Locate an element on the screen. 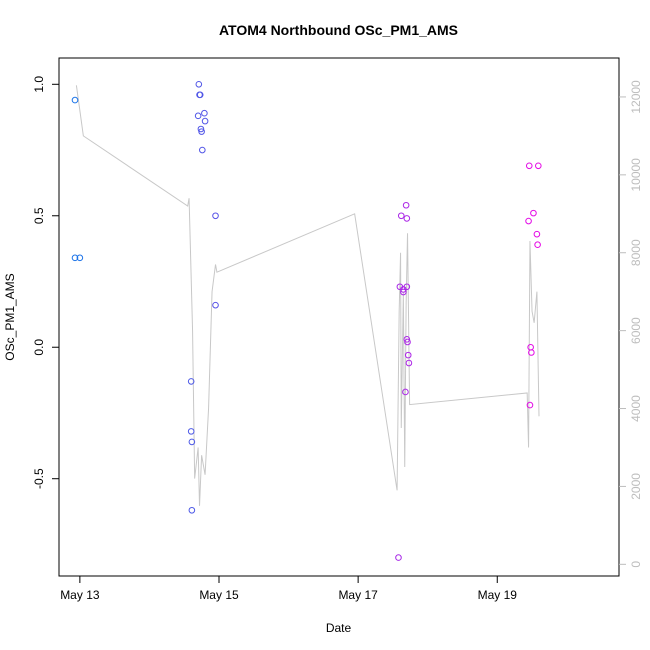 The height and width of the screenshot is (650, 650). x-tick-label: May 19 is located at coordinates (498, 595).